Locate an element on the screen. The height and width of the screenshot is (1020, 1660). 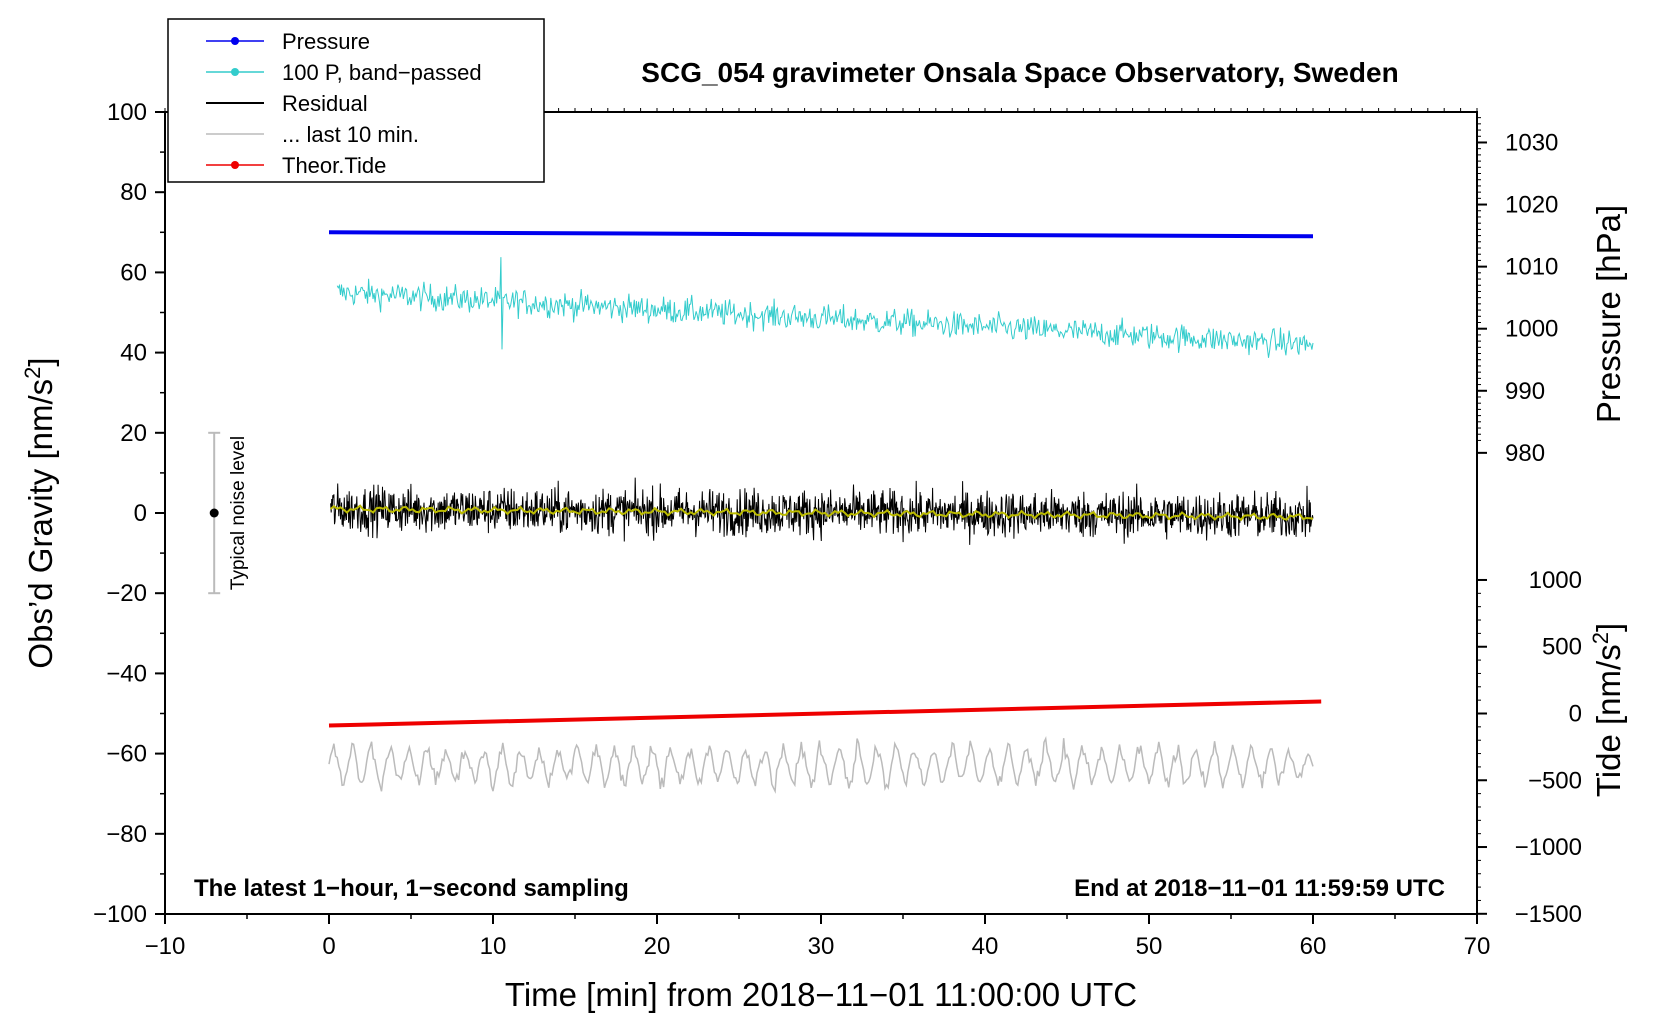
y-tick-label: 80 is located at coordinates (133, 192).